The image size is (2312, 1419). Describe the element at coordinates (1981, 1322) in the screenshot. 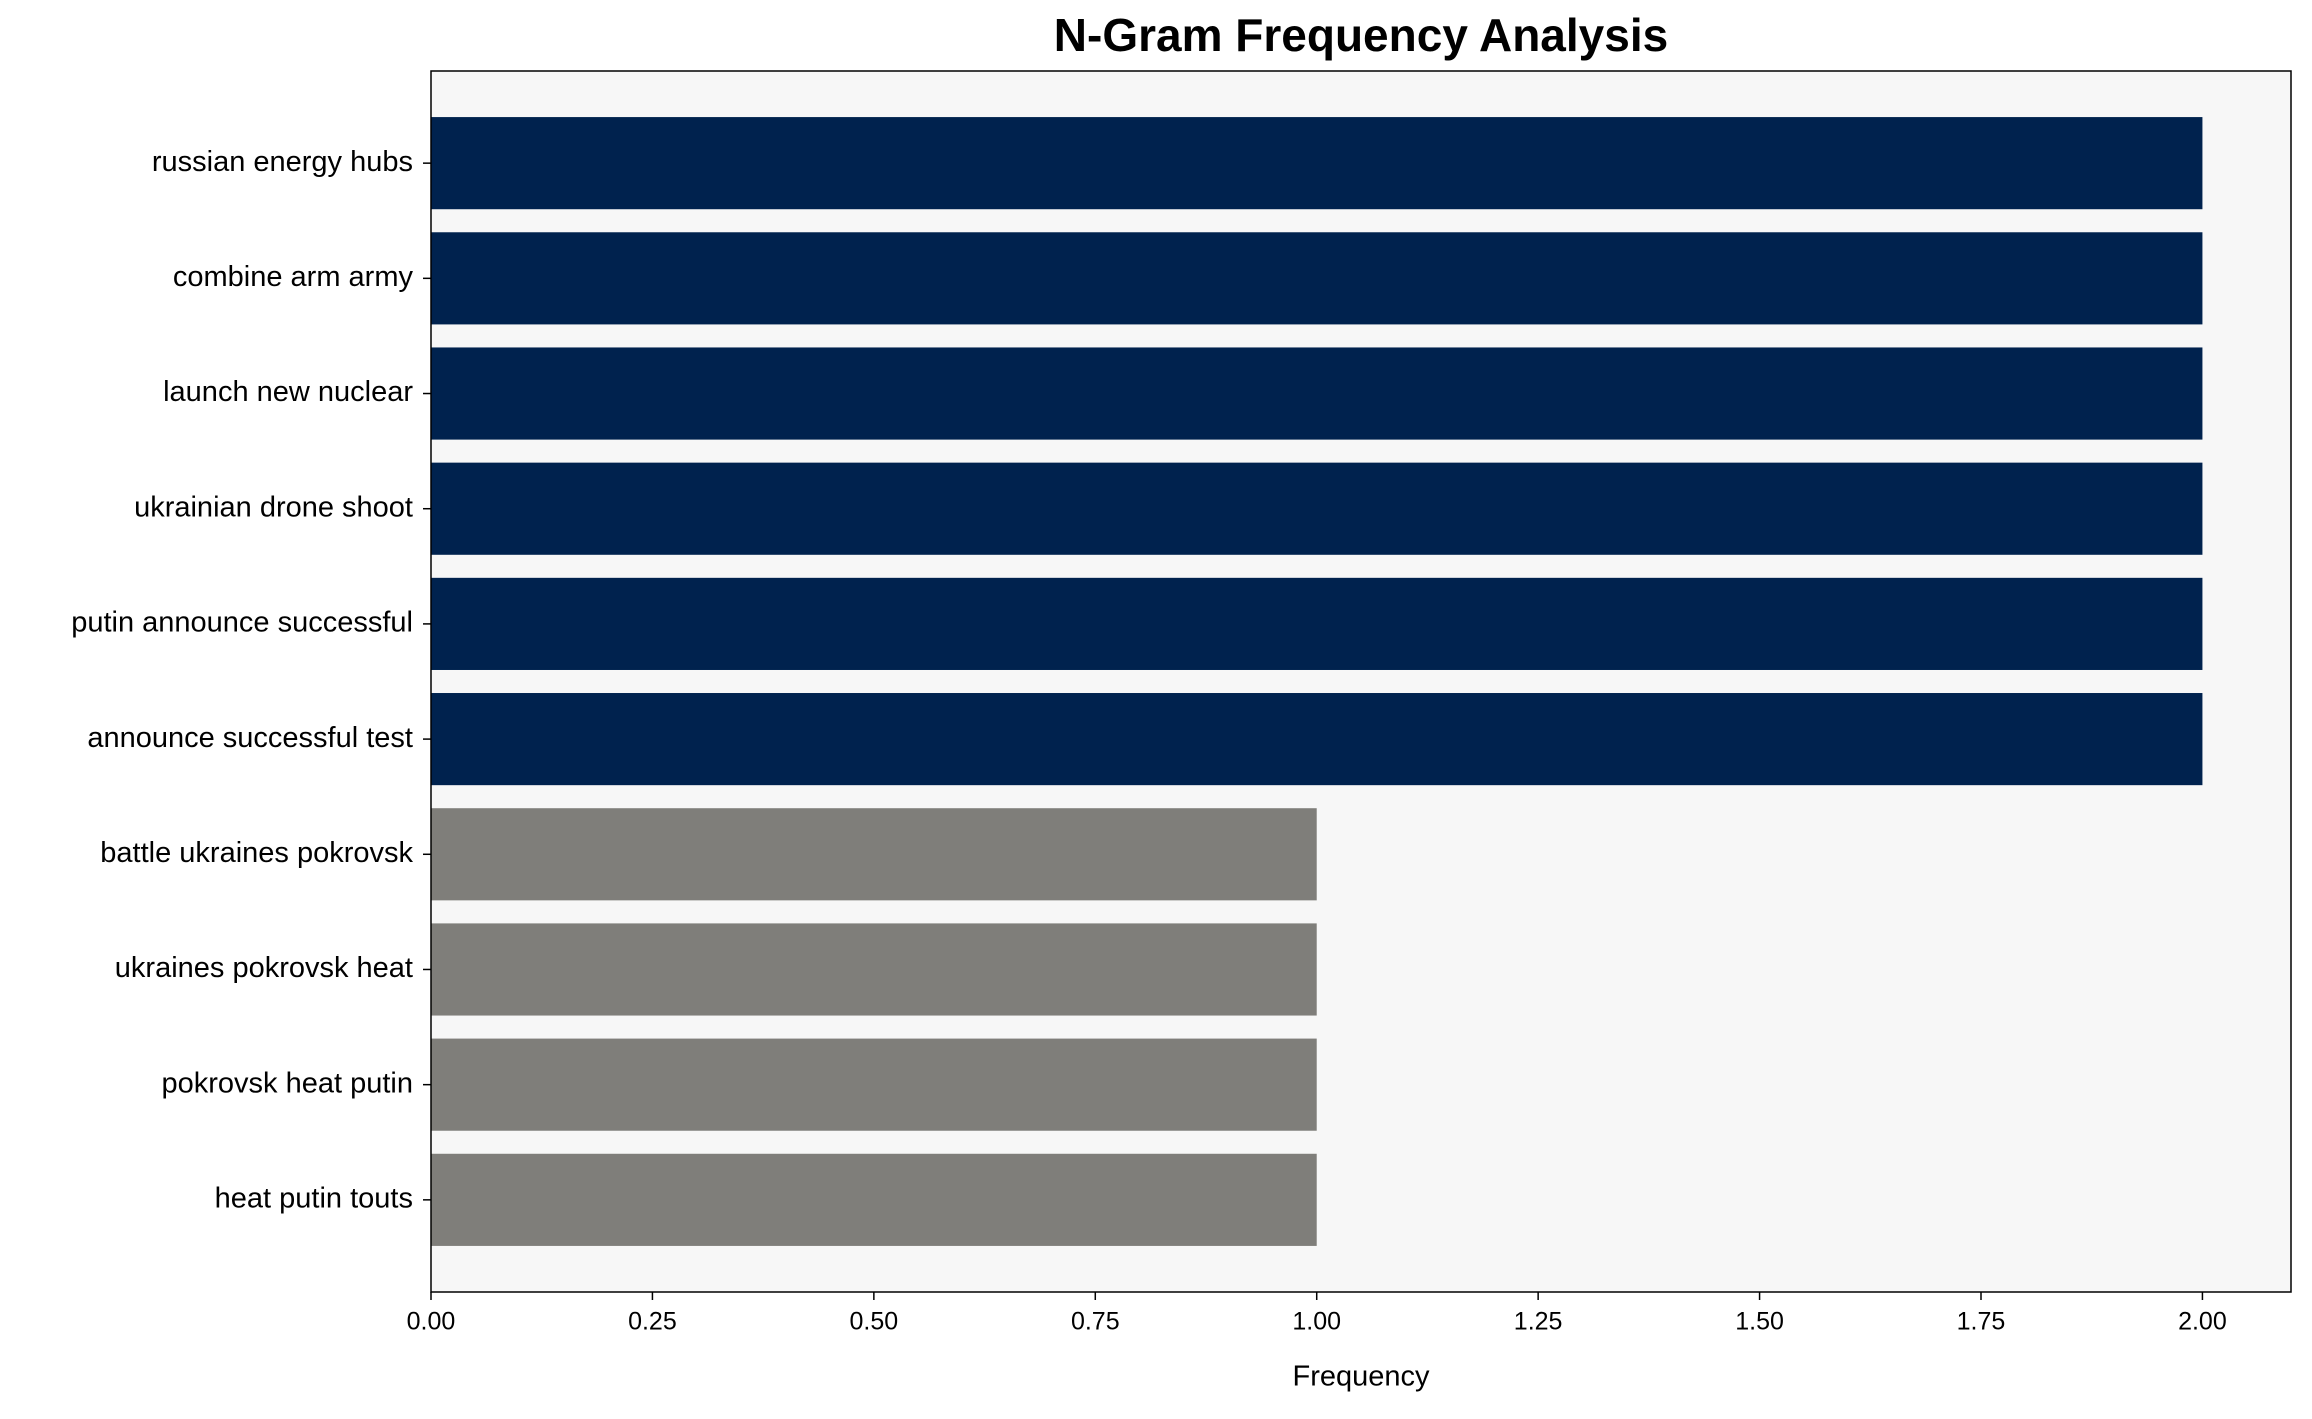

I see `x-tick-label: 1.75` at that location.